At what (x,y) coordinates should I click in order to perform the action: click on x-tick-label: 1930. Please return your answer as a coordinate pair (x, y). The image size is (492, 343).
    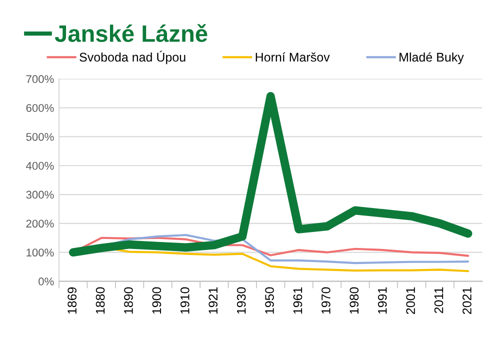
    Looking at the image, I should click on (241, 300).